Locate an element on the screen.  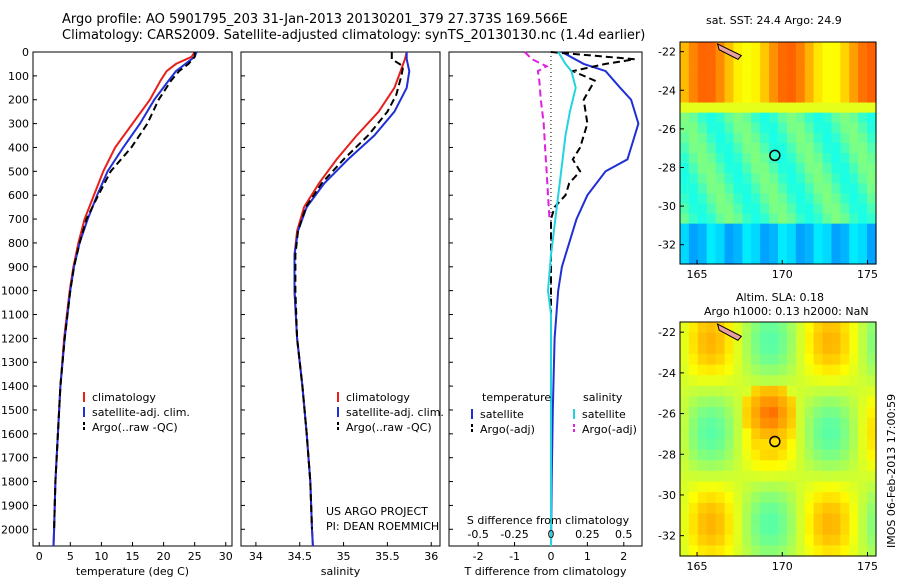
y-tick-label: 700 is located at coordinates (18, 219).